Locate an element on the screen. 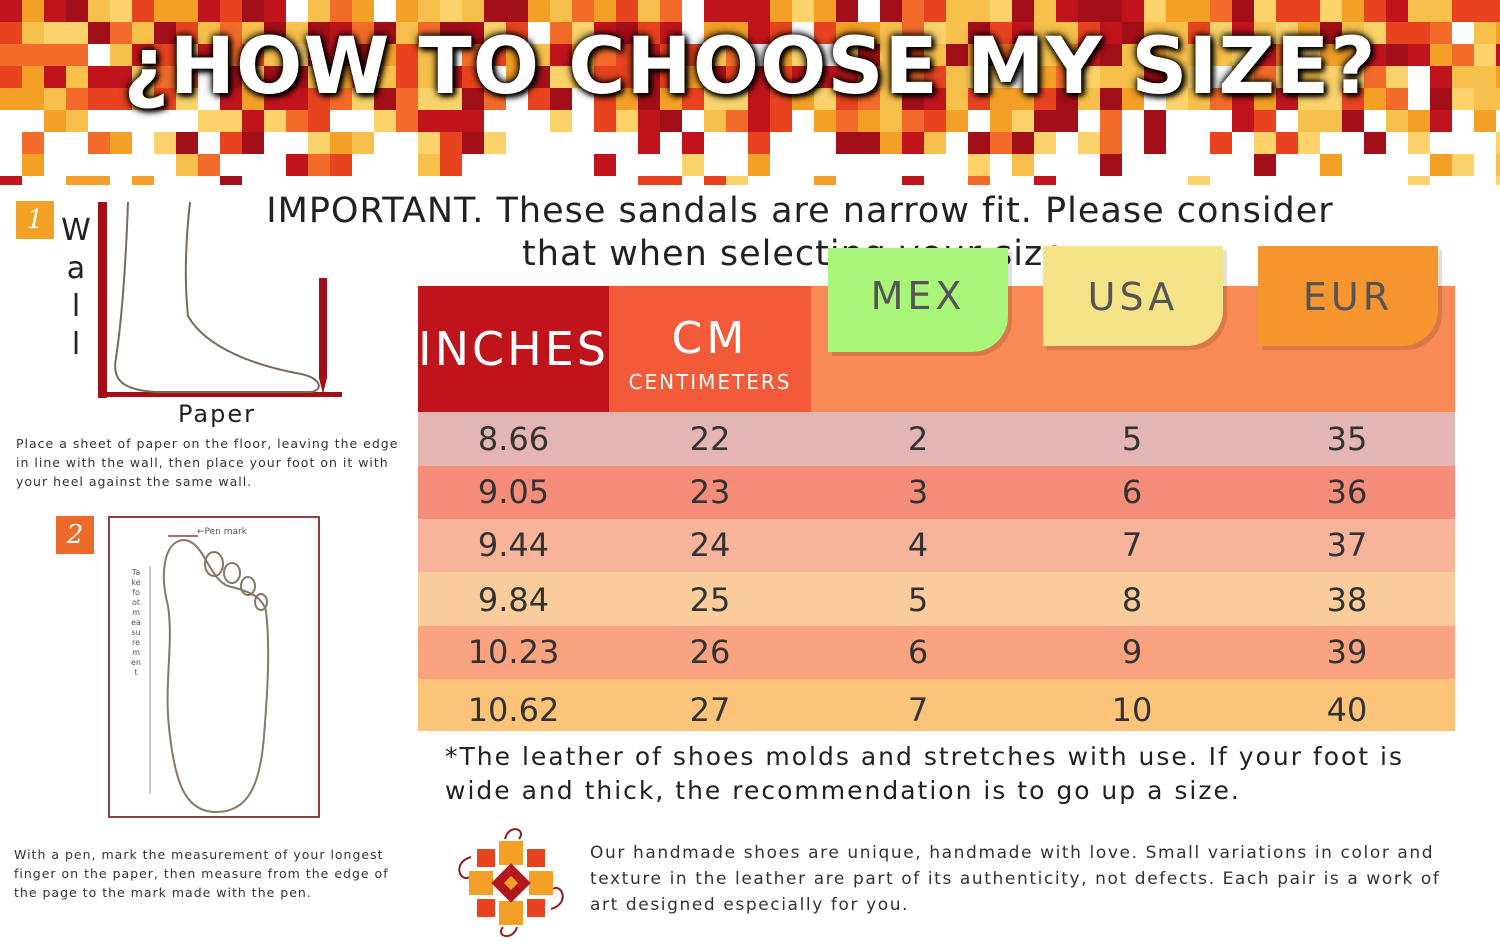 Image resolution: width=1500 pixels, height=946 pixels. cell-cm: 25 is located at coordinates (710, 600).